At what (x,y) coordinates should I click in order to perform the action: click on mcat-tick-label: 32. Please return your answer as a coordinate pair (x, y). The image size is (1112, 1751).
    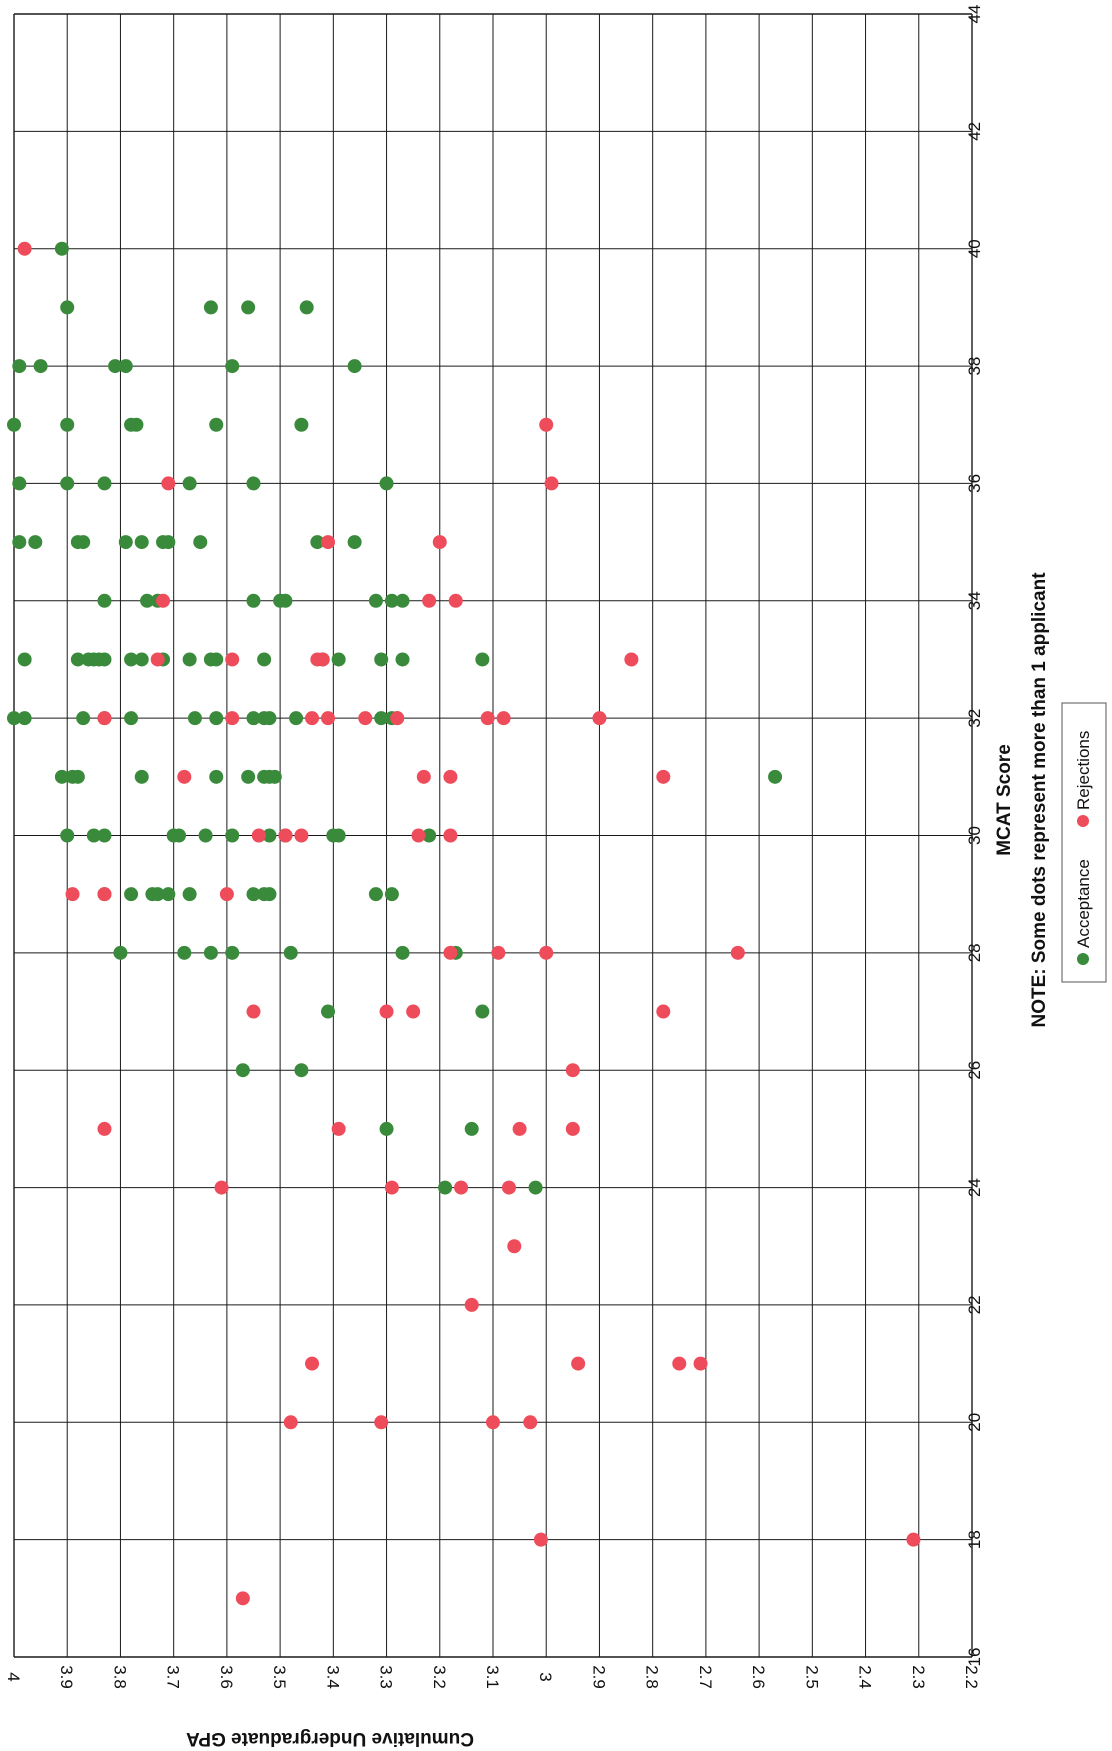
    Looking at the image, I should click on (974, 718).